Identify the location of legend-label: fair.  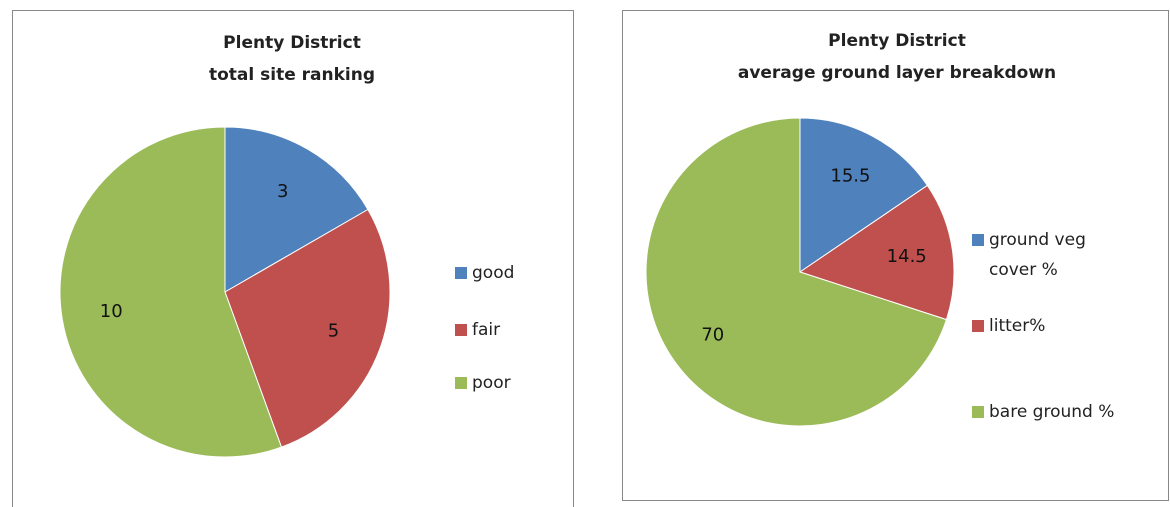
(486, 330).